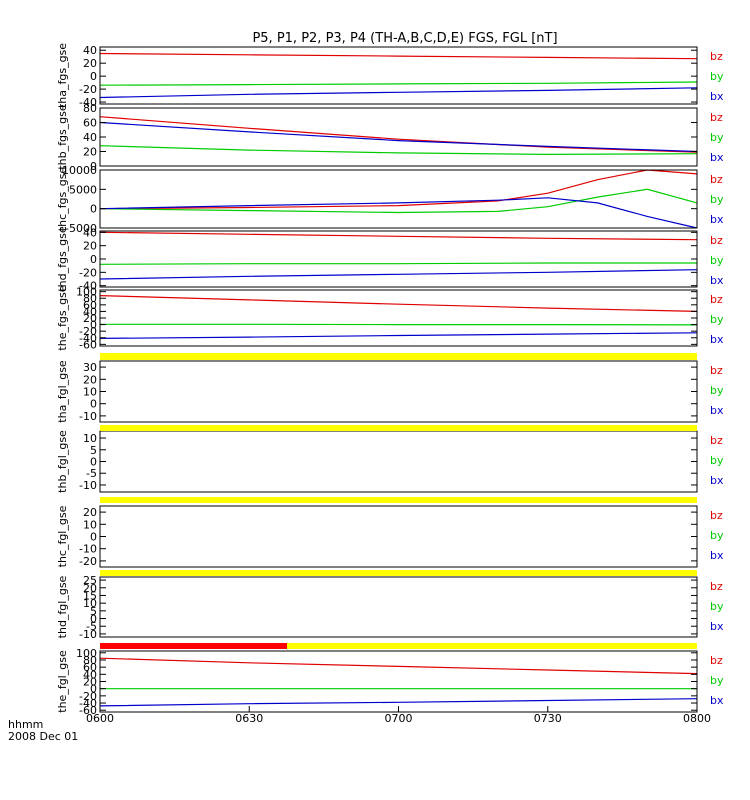 This screenshot has height=800, width=750. Describe the element at coordinates (62, 536) in the screenshot. I see `y-axis-label: thc_fgl_gse` at that location.